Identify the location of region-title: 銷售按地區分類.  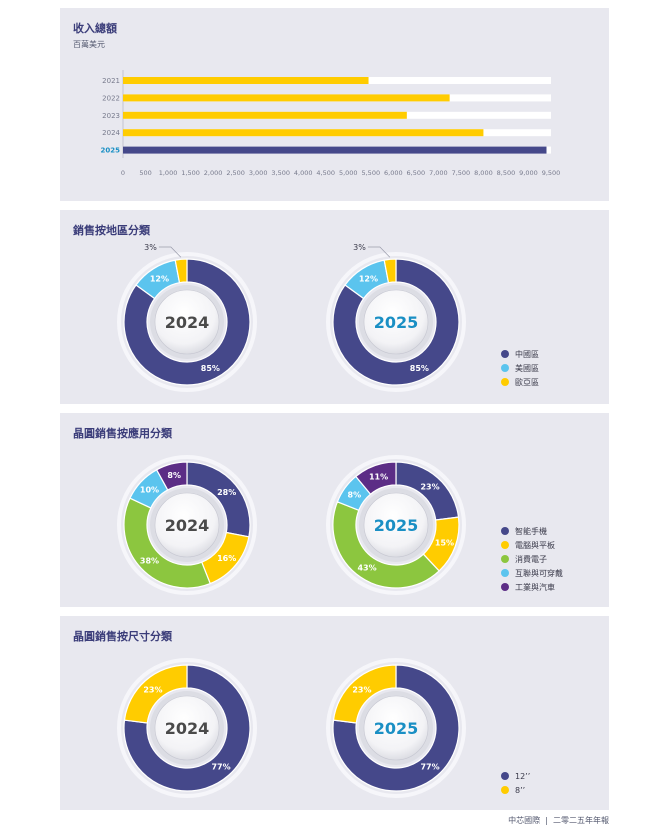
(111, 230).